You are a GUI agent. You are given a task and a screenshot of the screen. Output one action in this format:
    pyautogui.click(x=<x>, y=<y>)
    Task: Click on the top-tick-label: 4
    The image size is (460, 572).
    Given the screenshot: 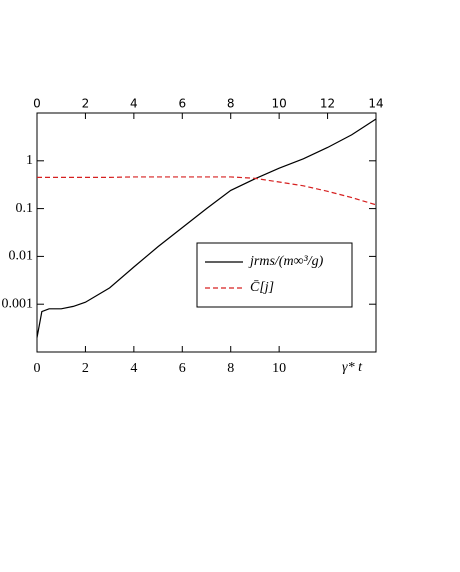 What is the action you would take?
    pyautogui.click(x=134, y=104)
    